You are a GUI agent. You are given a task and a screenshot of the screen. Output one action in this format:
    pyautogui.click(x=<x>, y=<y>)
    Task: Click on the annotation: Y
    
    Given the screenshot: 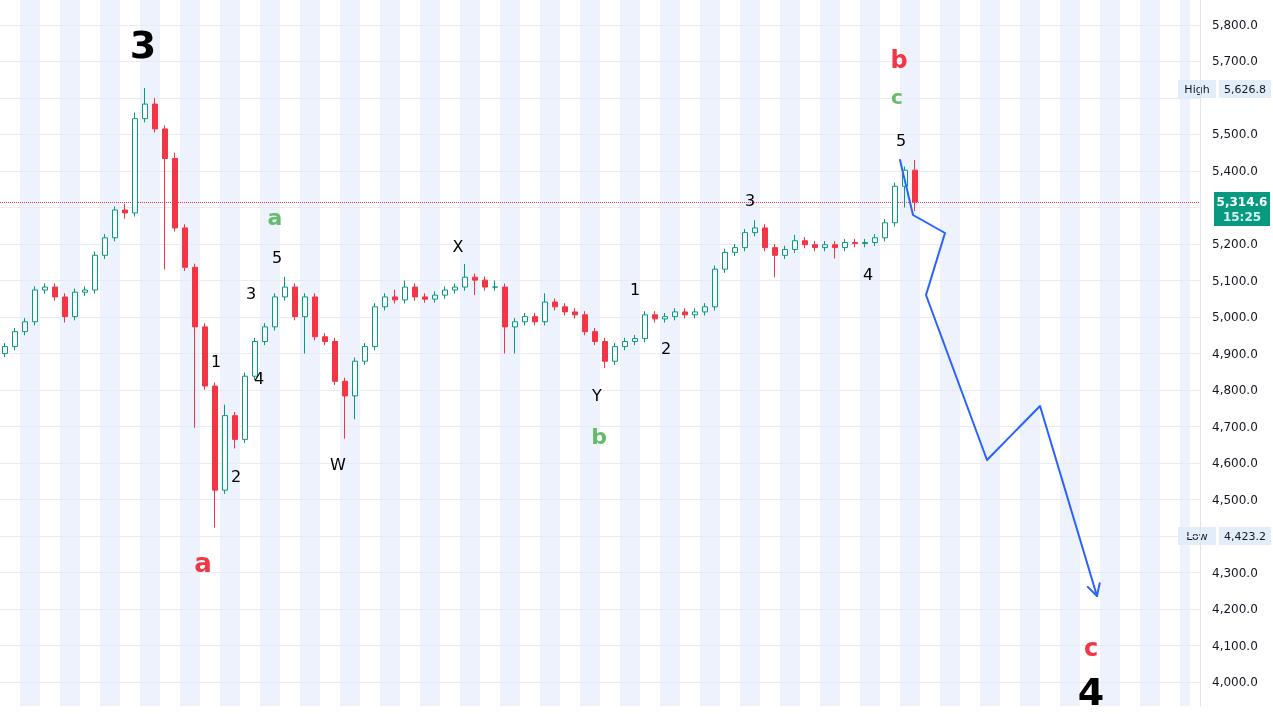 What is the action you would take?
    pyautogui.click(x=597, y=395)
    